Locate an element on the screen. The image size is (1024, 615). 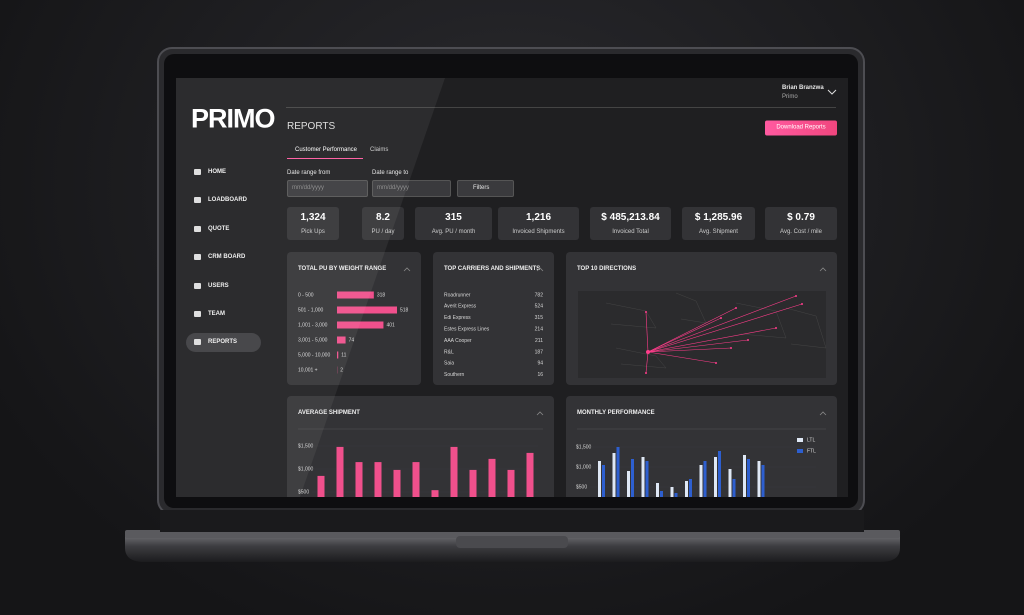
carrier-count: 211 is located at coordinates (539, 341).